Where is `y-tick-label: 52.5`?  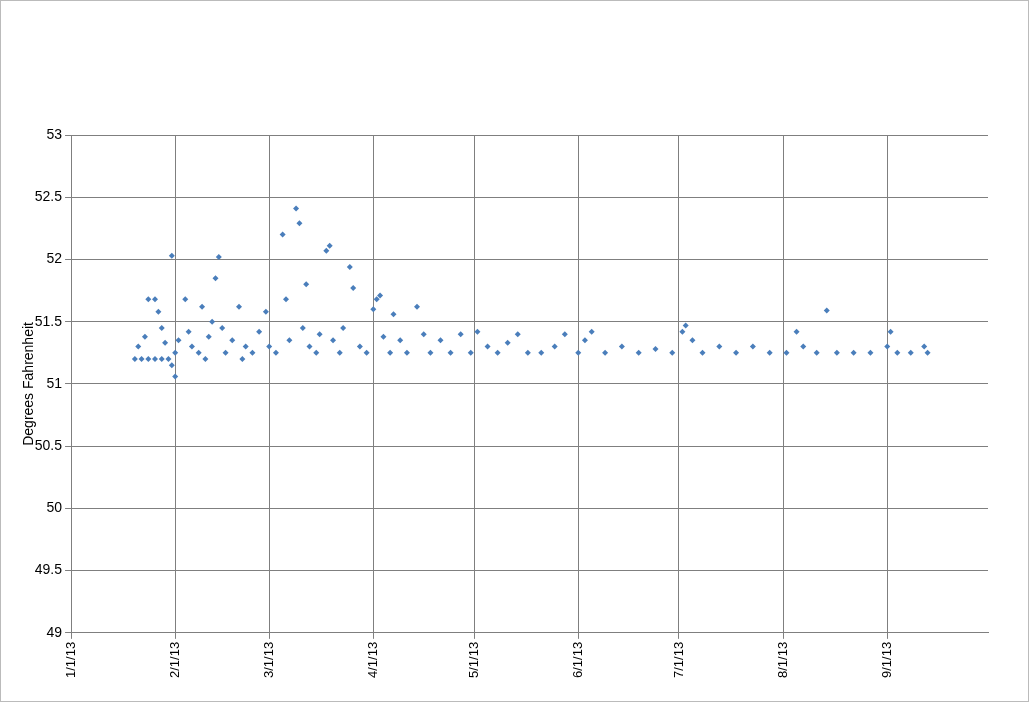 y-tick-label: 52.5 is located at coordinates (48, 196).